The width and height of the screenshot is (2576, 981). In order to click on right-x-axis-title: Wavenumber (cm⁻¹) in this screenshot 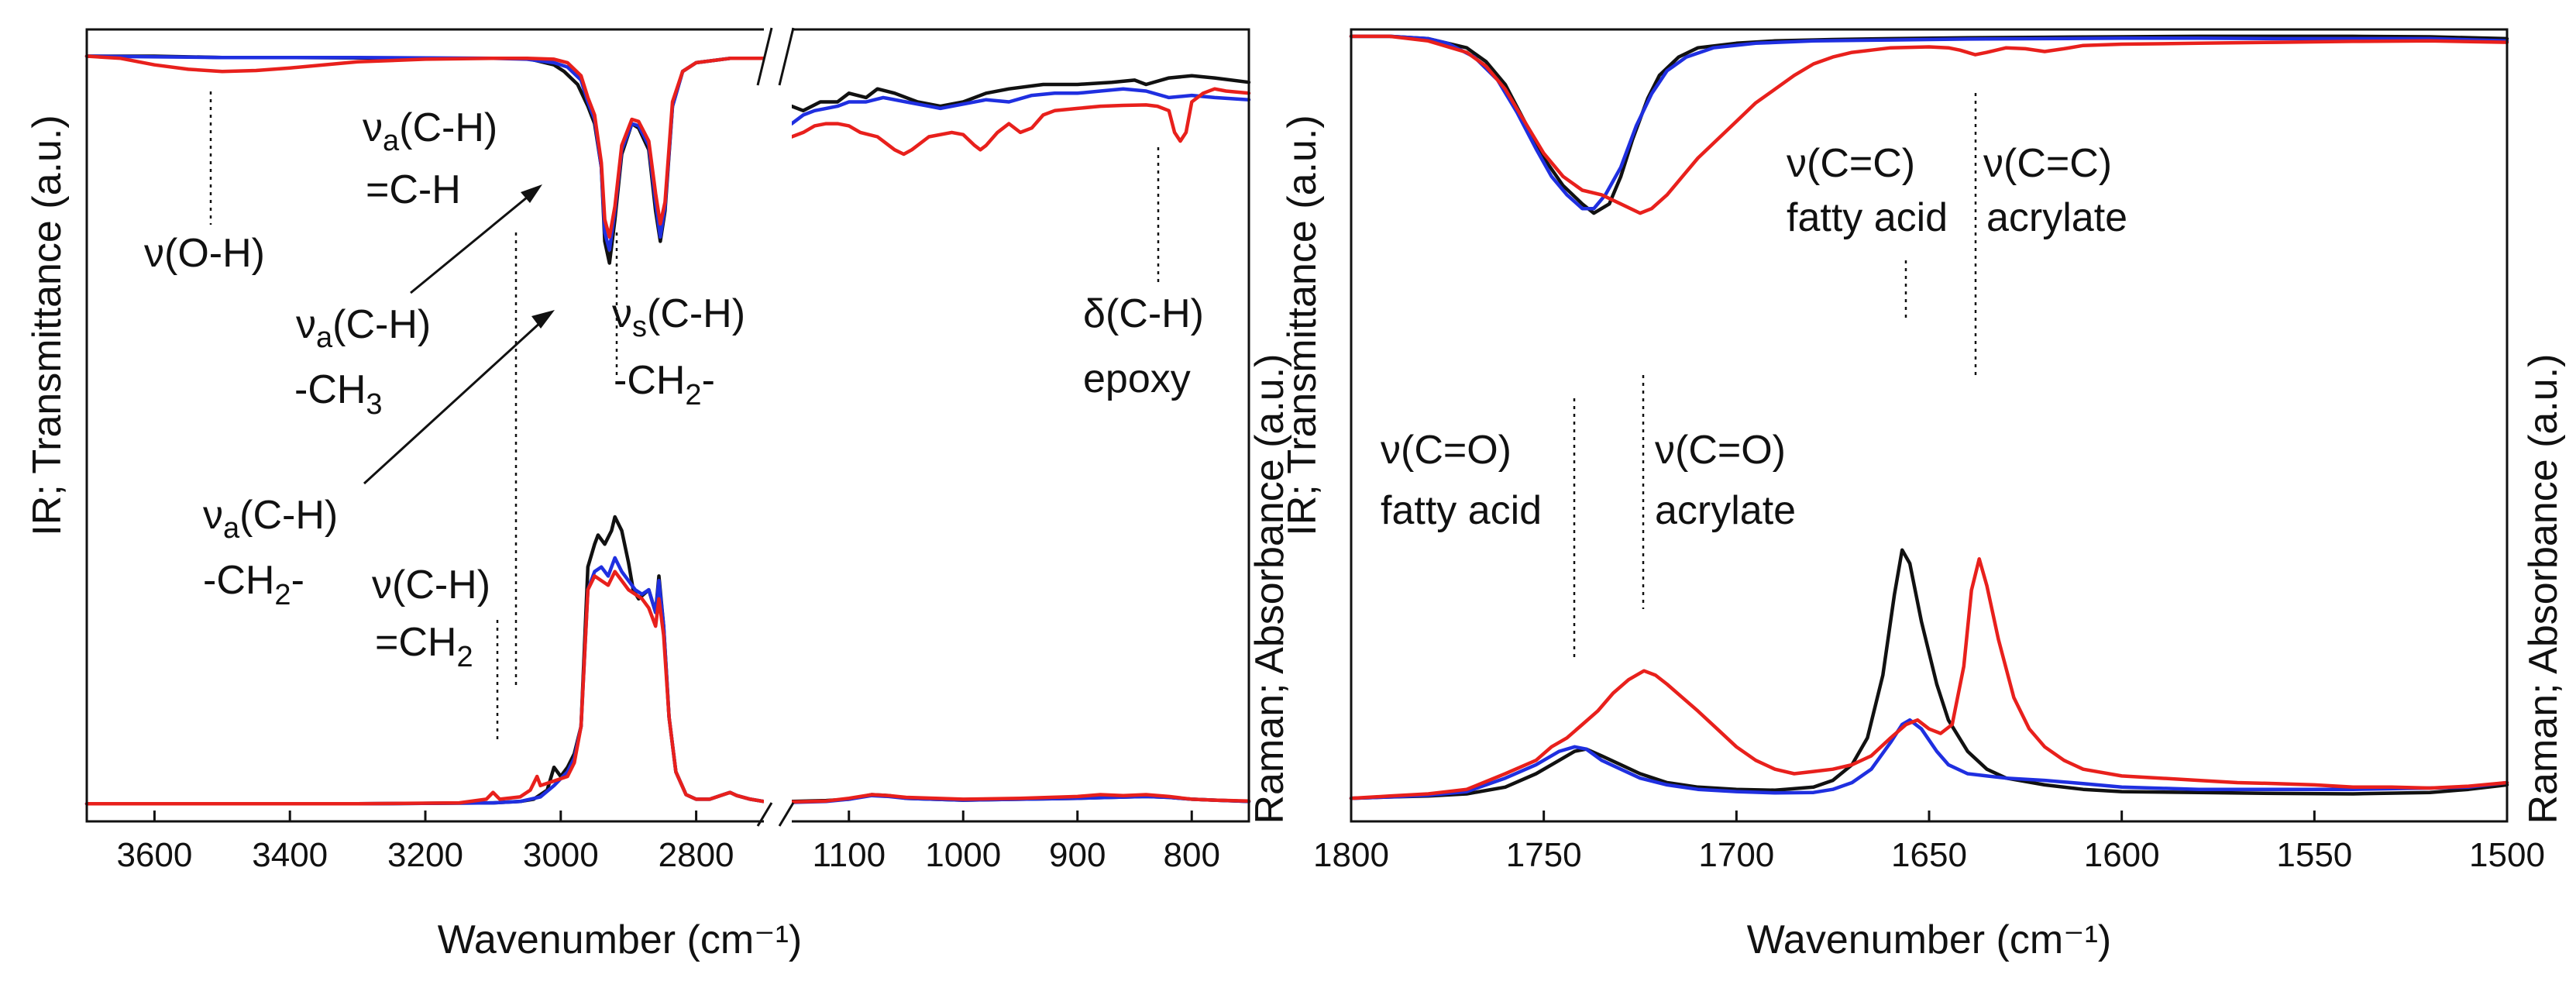, I will do `click(1929, 939)`.